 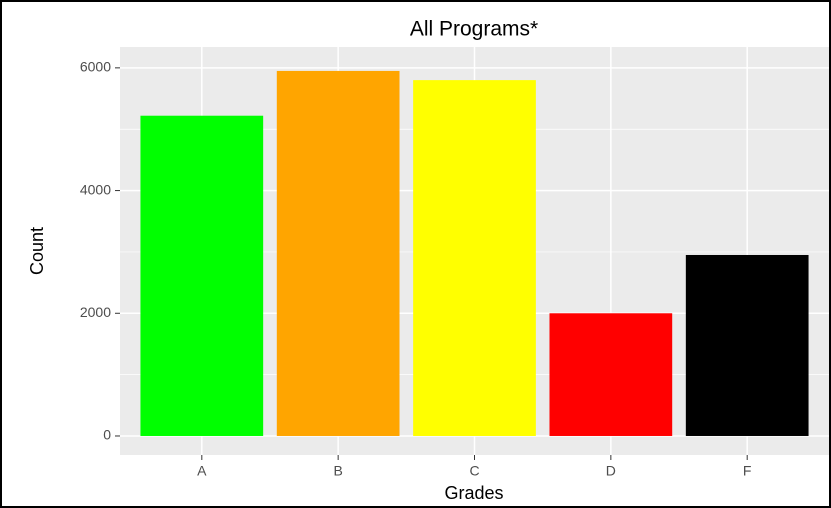 What do you see at coordinates (611, 471) in the screenshot?
I see `x-tick-label: D` at bounding box center [611, 471].